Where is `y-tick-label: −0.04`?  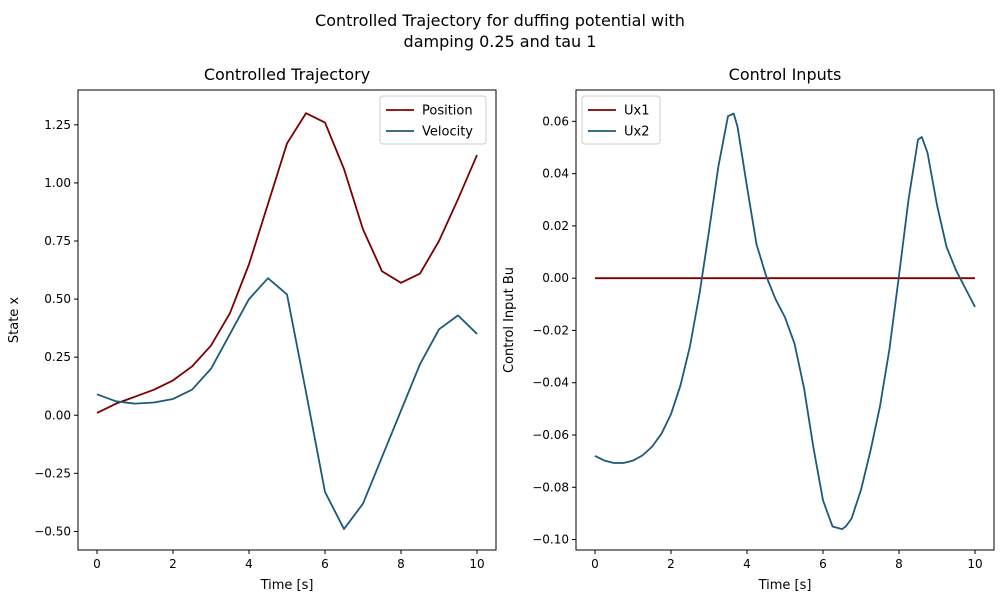 y-tick-label: −0.04 is located at coordinates (550, 383).